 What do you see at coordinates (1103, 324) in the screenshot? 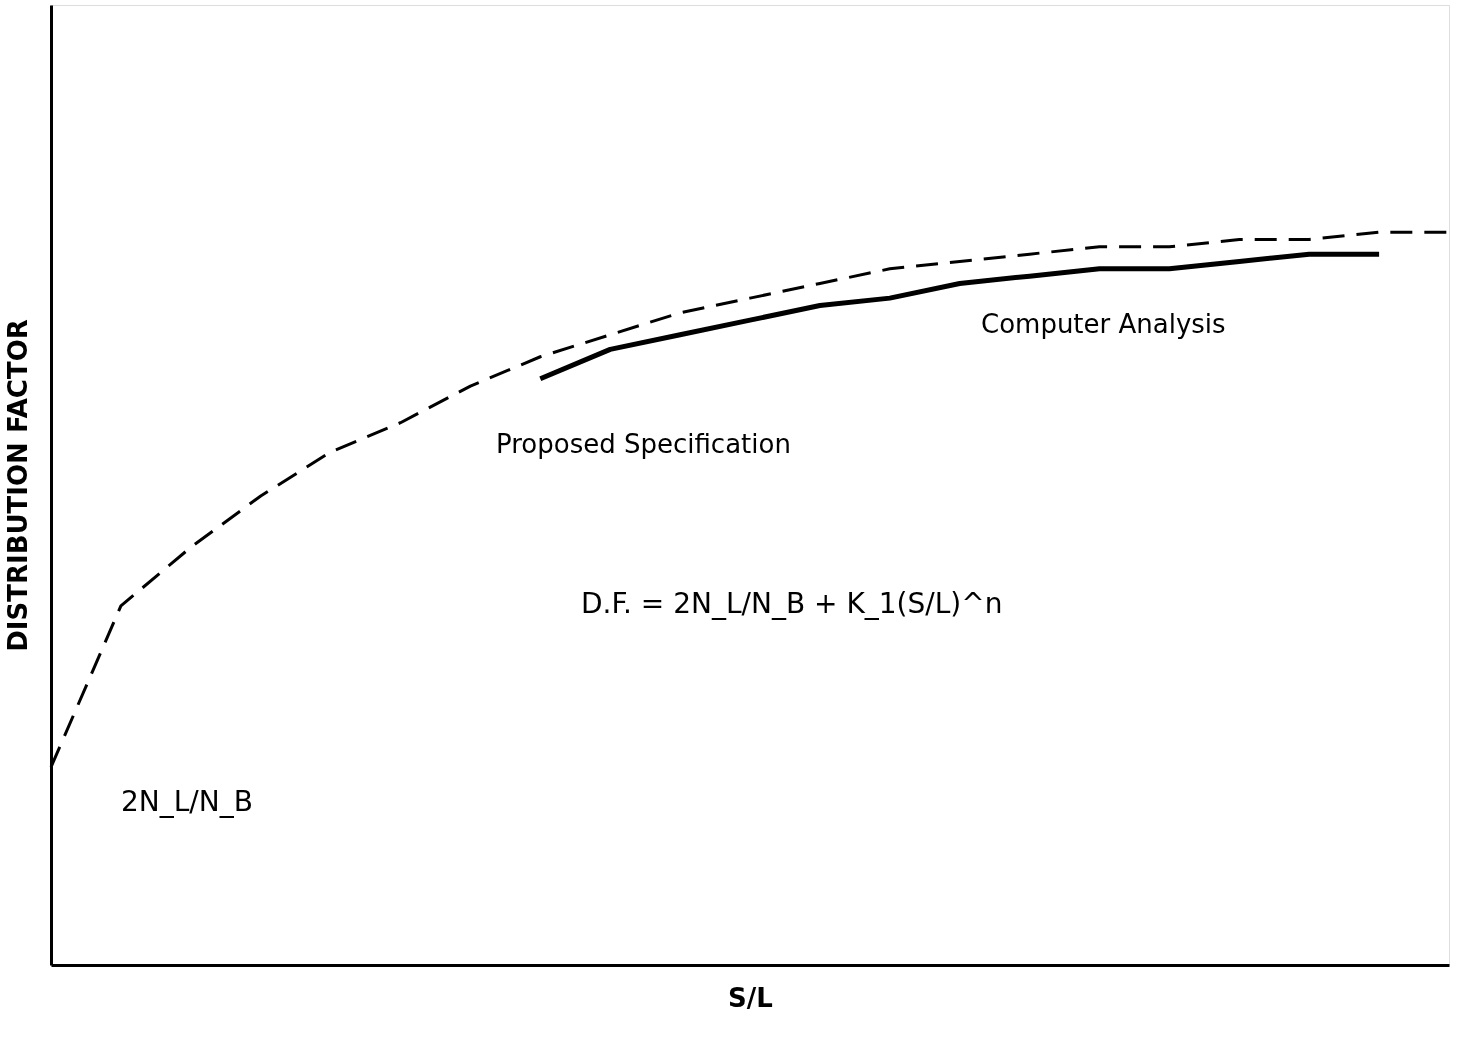
I see `series-label: Computer Analysis` at bounding box center [1103, 324].